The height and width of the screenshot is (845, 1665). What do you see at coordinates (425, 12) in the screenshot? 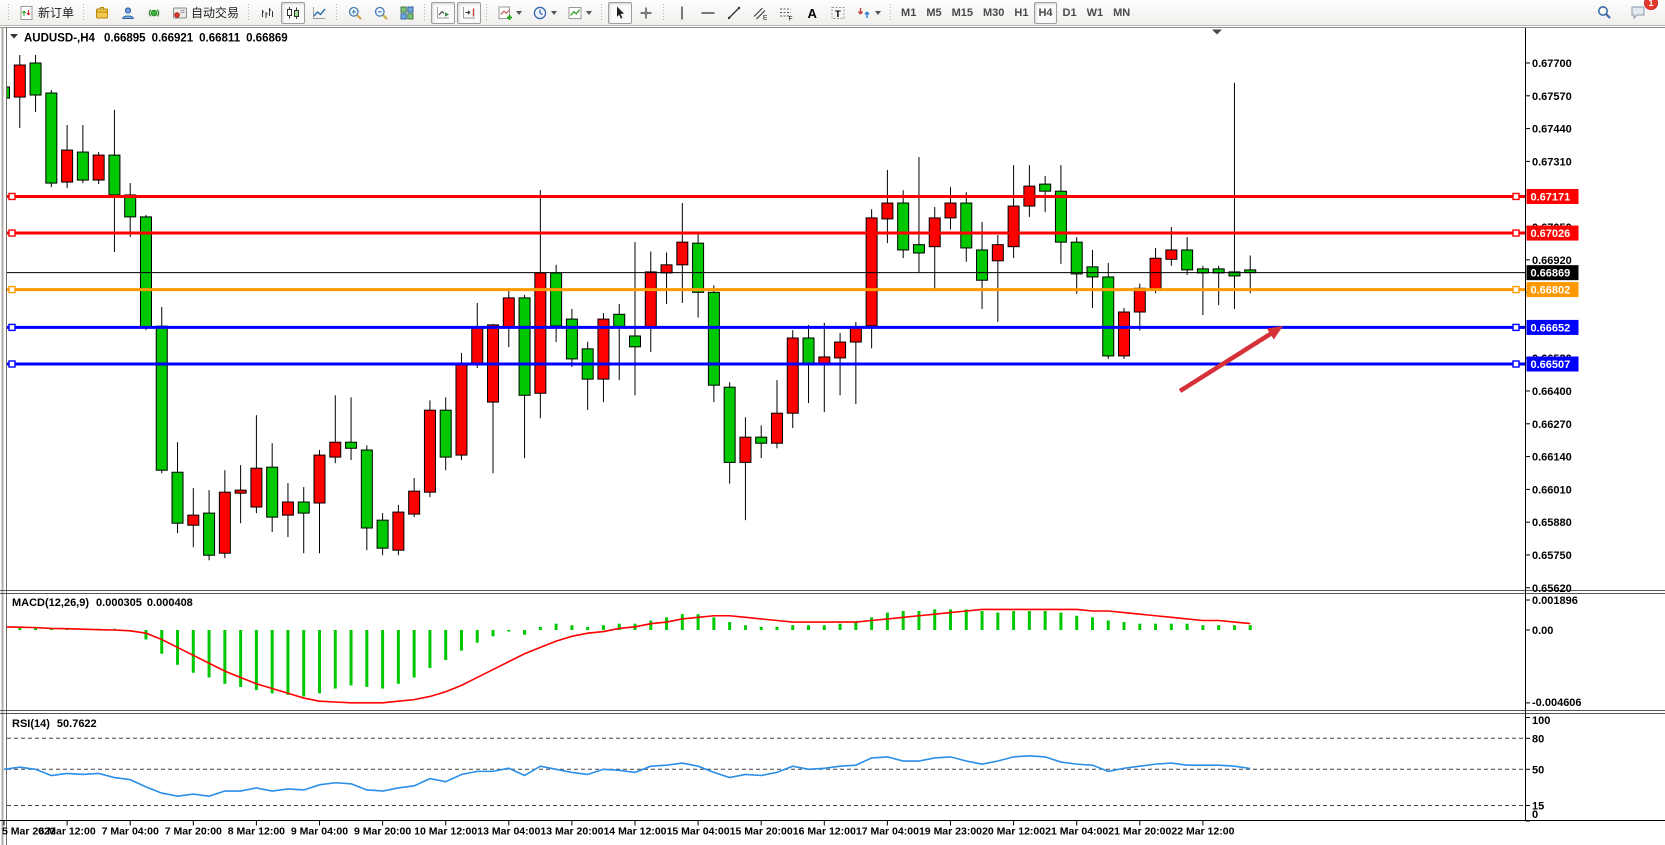
I see `toolbar-grip` at bounding box center [425, 12].